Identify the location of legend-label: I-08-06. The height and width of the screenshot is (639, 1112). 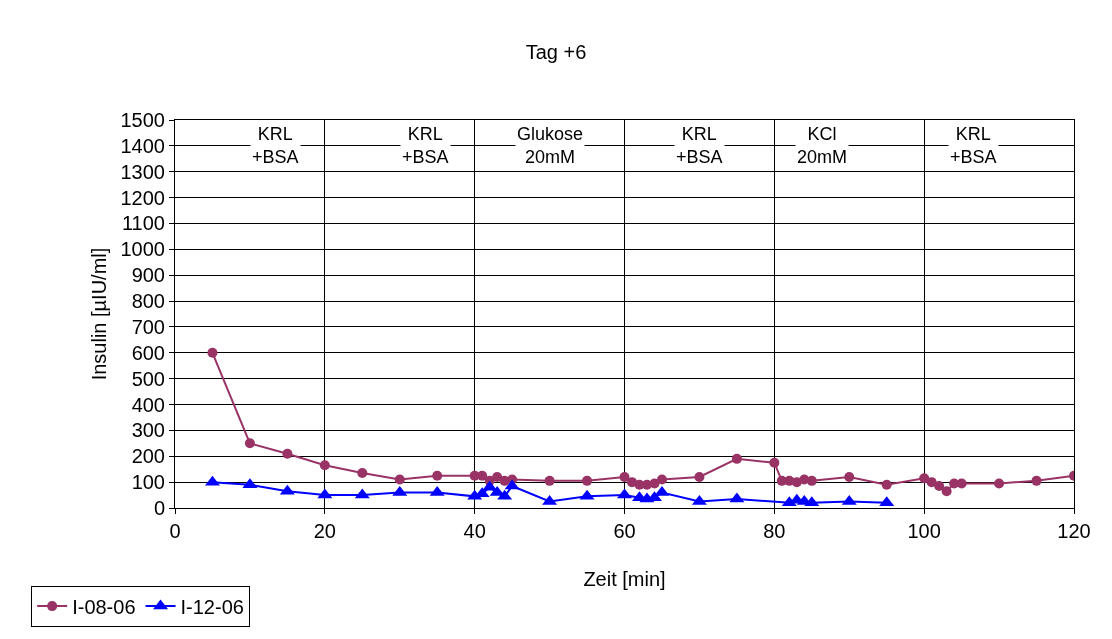
(104, 606).